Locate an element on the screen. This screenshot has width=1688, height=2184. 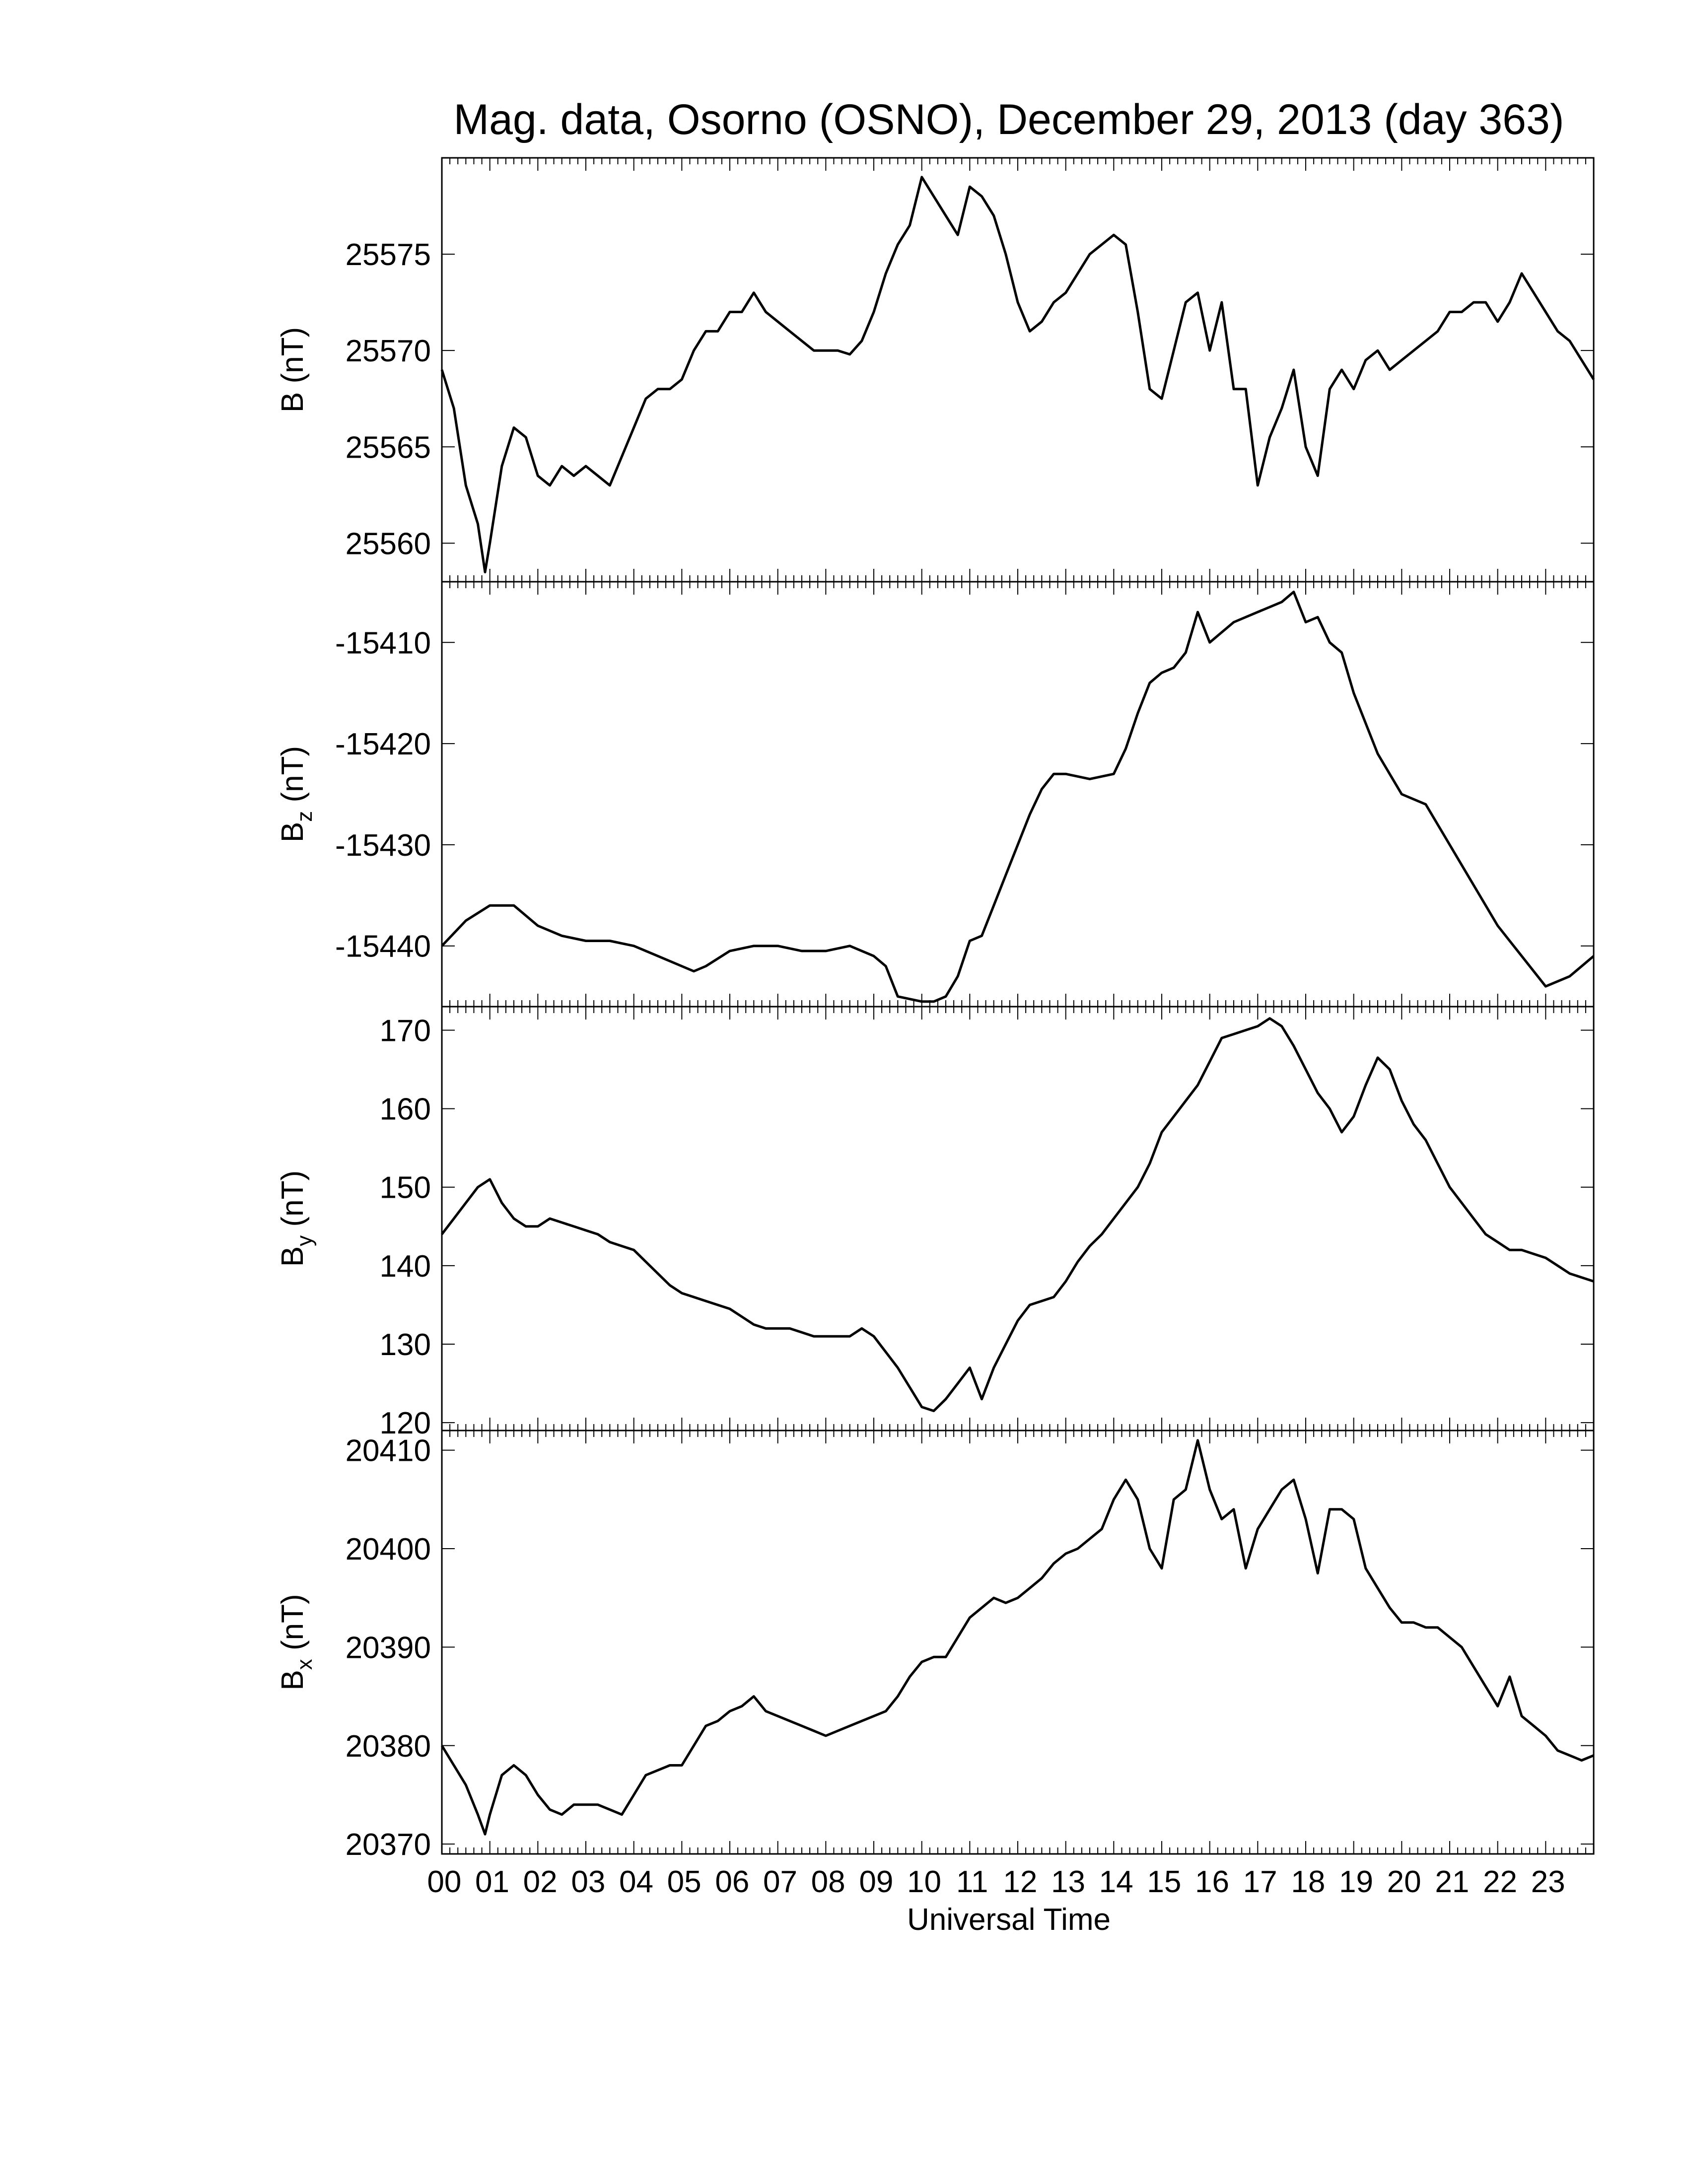
y-axis-label-subscript: z is located at coordinates (304, 816).